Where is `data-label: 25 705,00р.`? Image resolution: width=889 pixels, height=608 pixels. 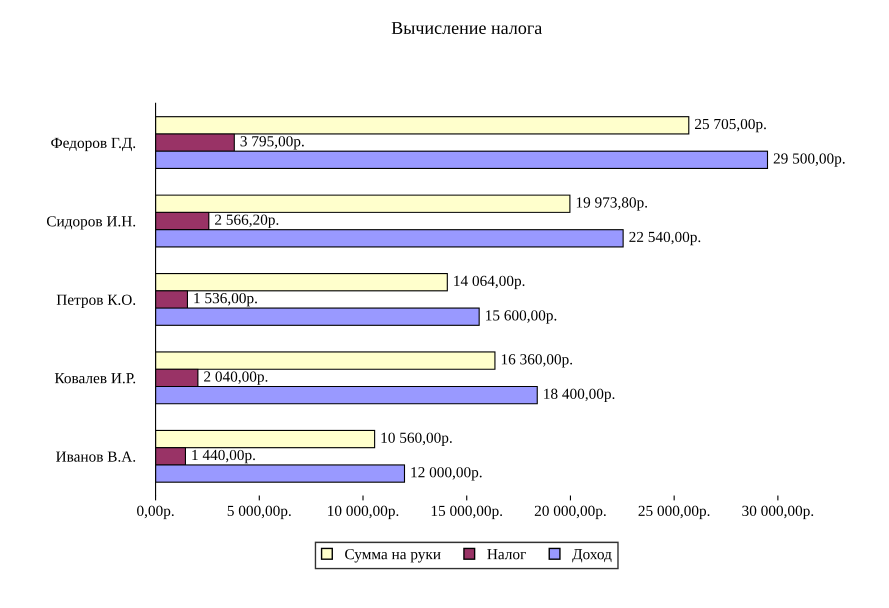 data-label: 25 705,00р. is located at coordinates (730, 125).